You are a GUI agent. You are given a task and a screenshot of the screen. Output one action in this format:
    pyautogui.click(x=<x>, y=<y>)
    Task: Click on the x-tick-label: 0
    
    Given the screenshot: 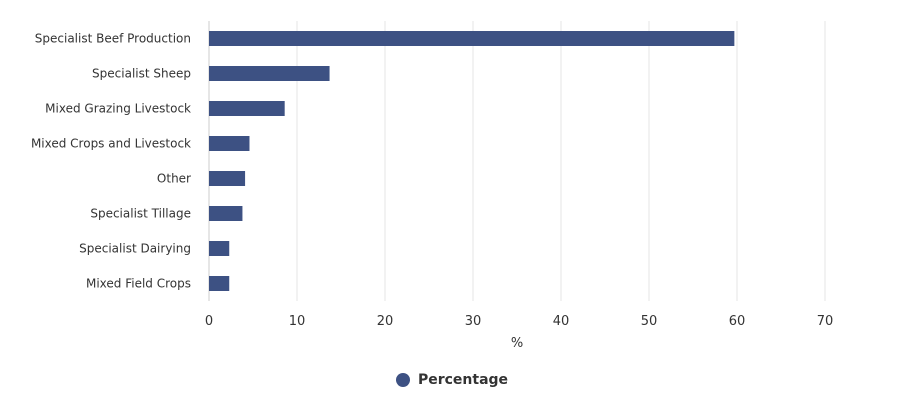 What is the action you would take?
    pyautogui.click(x=209, y=321)
    